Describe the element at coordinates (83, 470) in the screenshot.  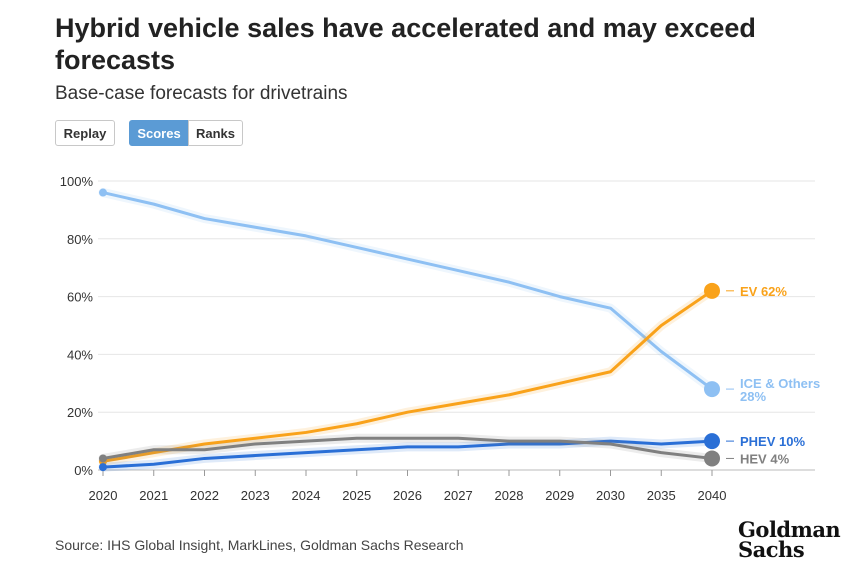
I see `y-tick-label: 0%` at that location.